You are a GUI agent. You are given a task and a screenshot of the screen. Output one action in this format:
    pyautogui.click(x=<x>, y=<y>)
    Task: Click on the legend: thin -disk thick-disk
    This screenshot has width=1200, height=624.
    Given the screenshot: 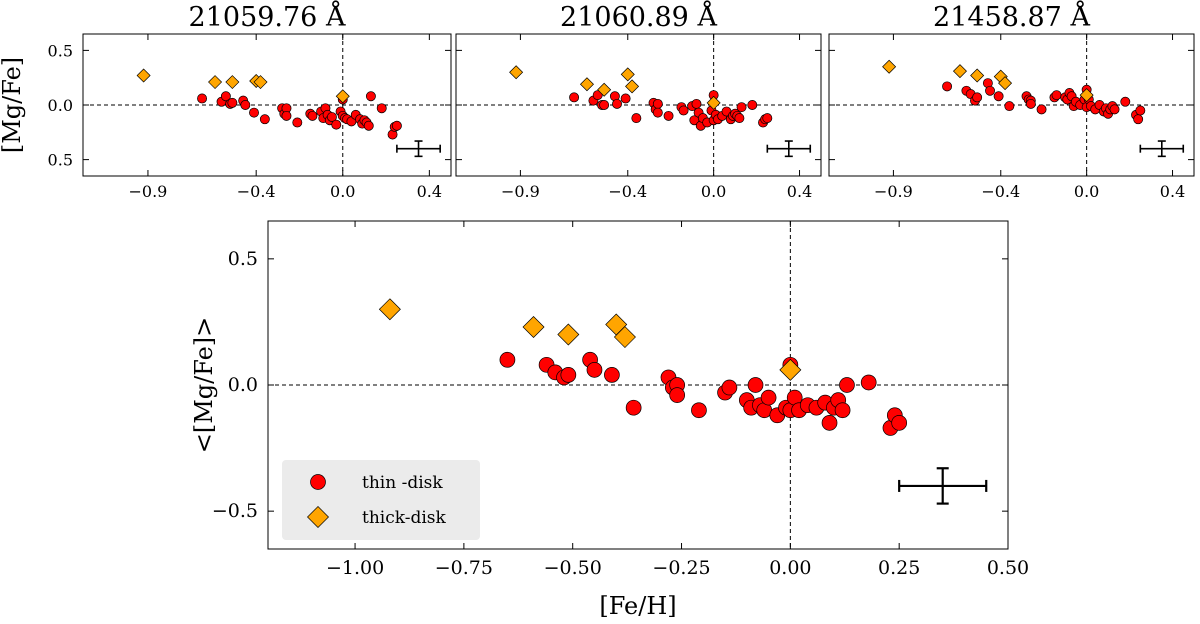 What is the action you would take?
    pyautogui.click(x=381, y=500)
    